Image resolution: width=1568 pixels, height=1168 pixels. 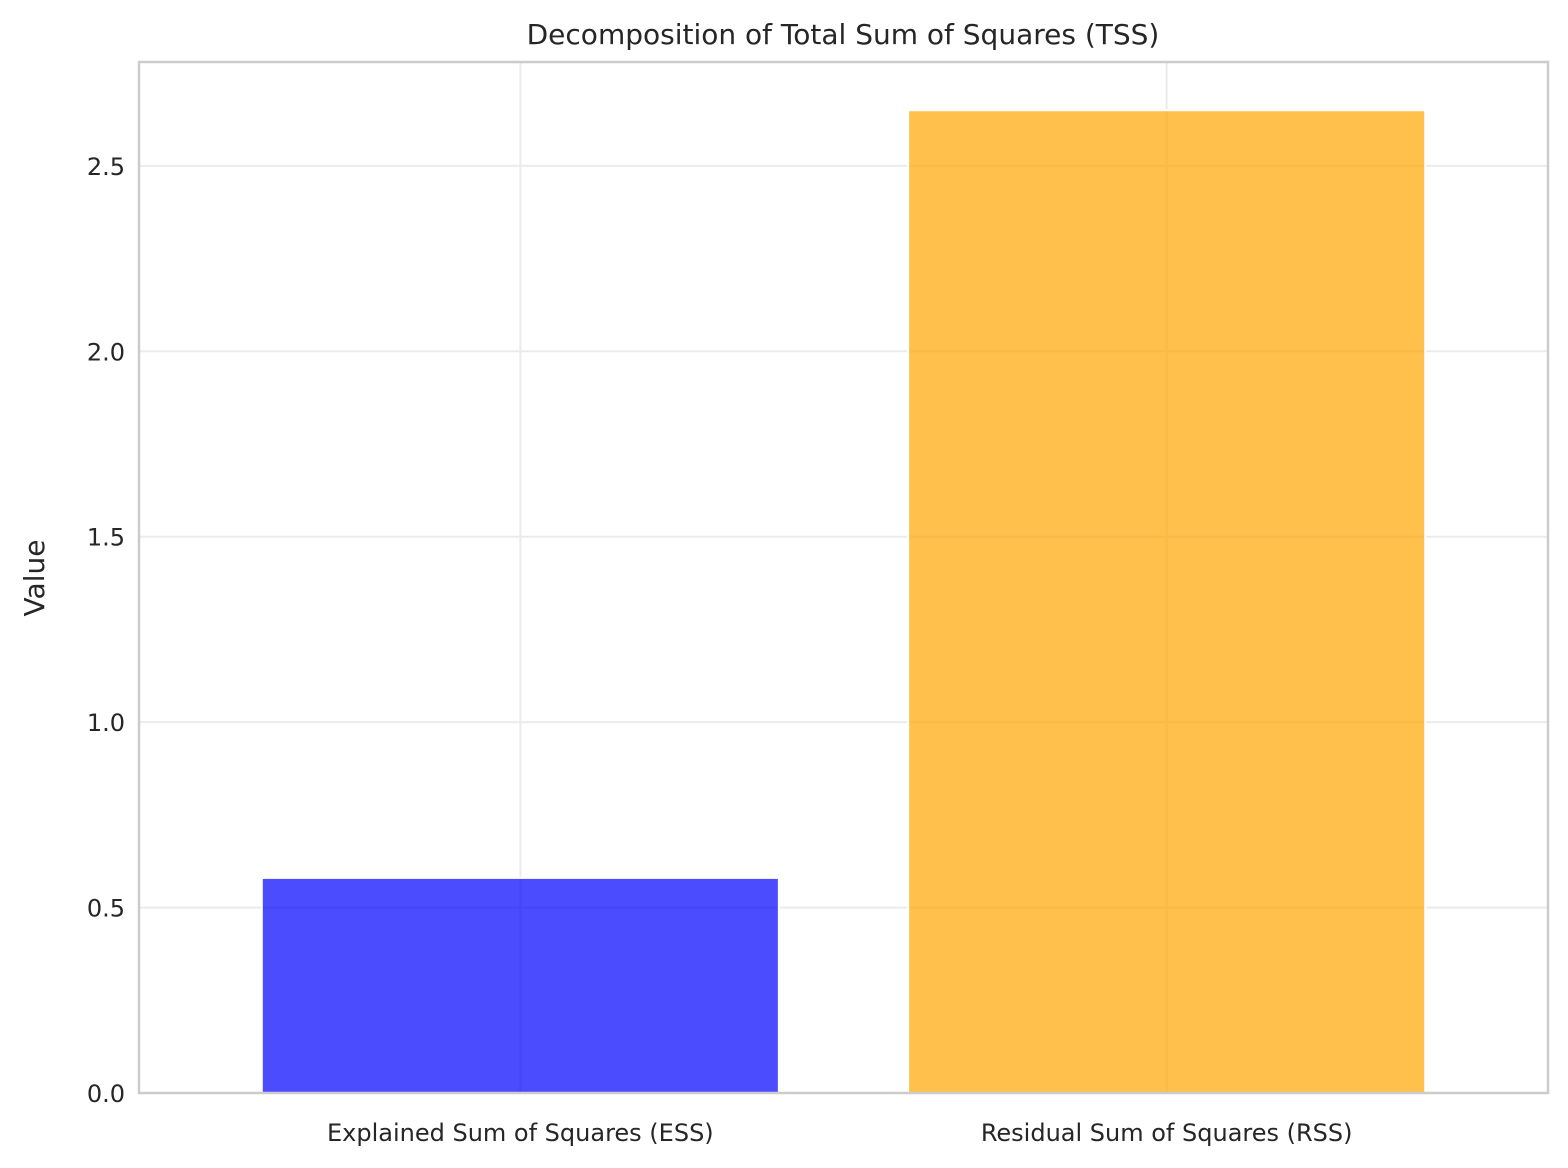 What do you see at coordinates (520, 985) in the screenshot?
I see `bar` at bounding box center [520, 985].